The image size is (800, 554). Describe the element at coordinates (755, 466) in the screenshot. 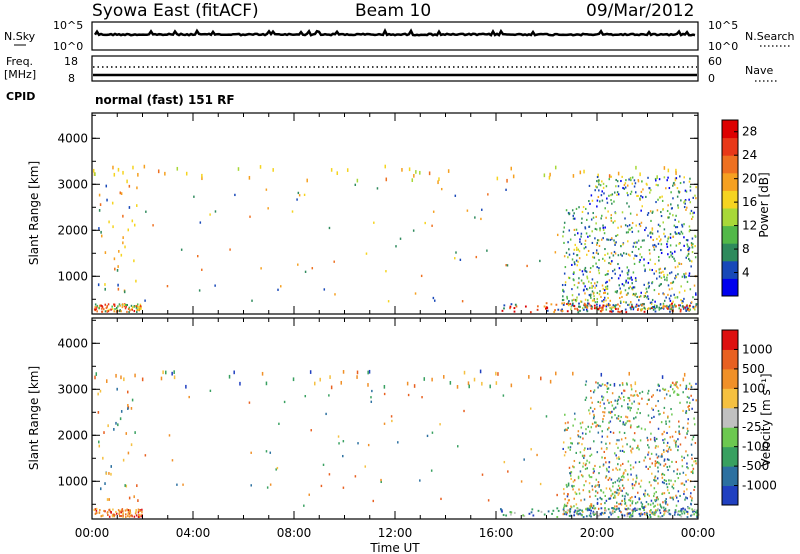

I see `colorbar-tick-label: -500` at that location.